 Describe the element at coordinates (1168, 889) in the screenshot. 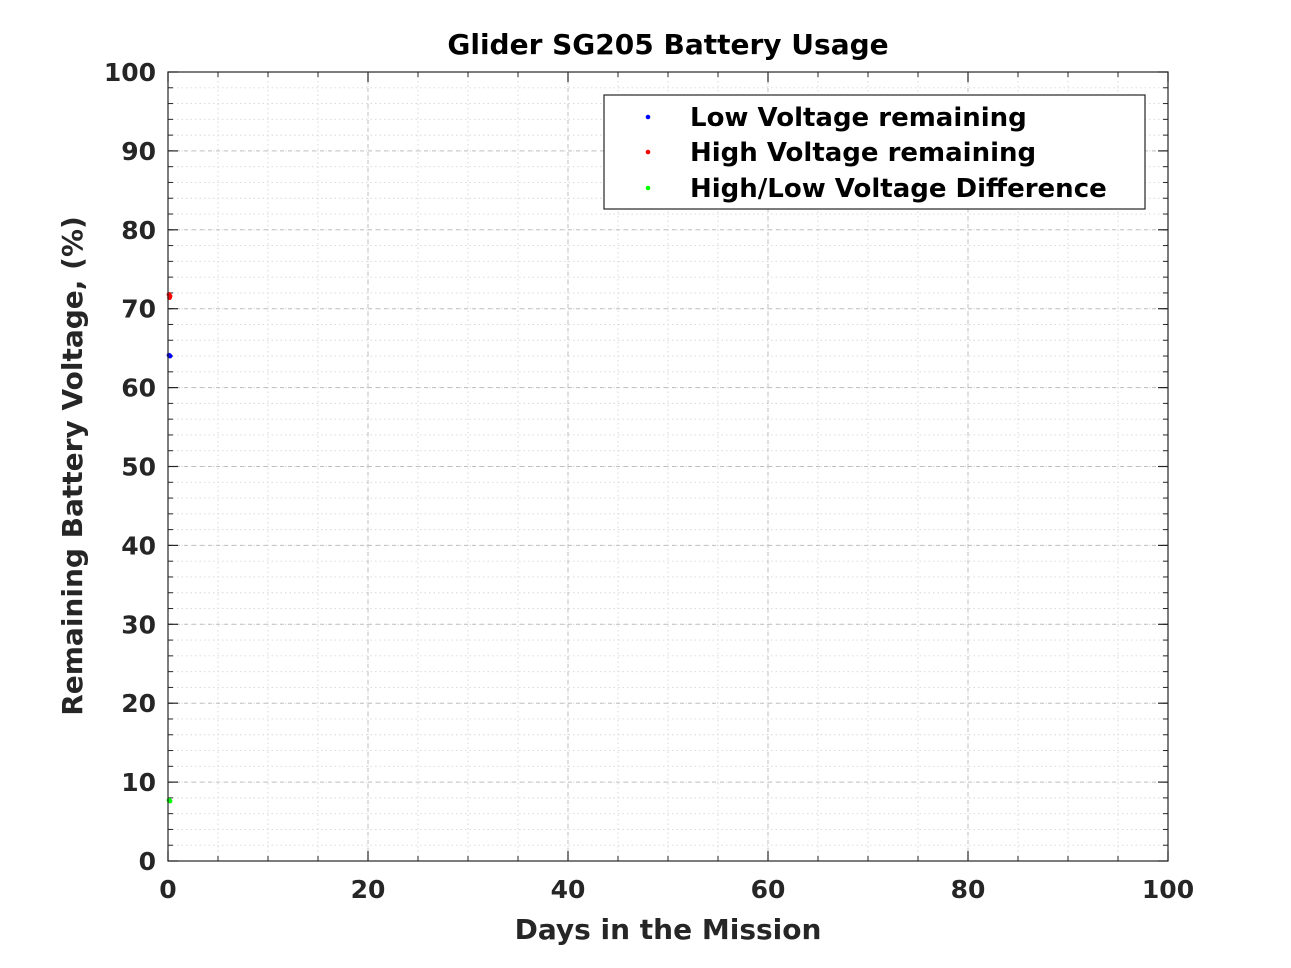

I see `x-tick-label: 100` at that location.